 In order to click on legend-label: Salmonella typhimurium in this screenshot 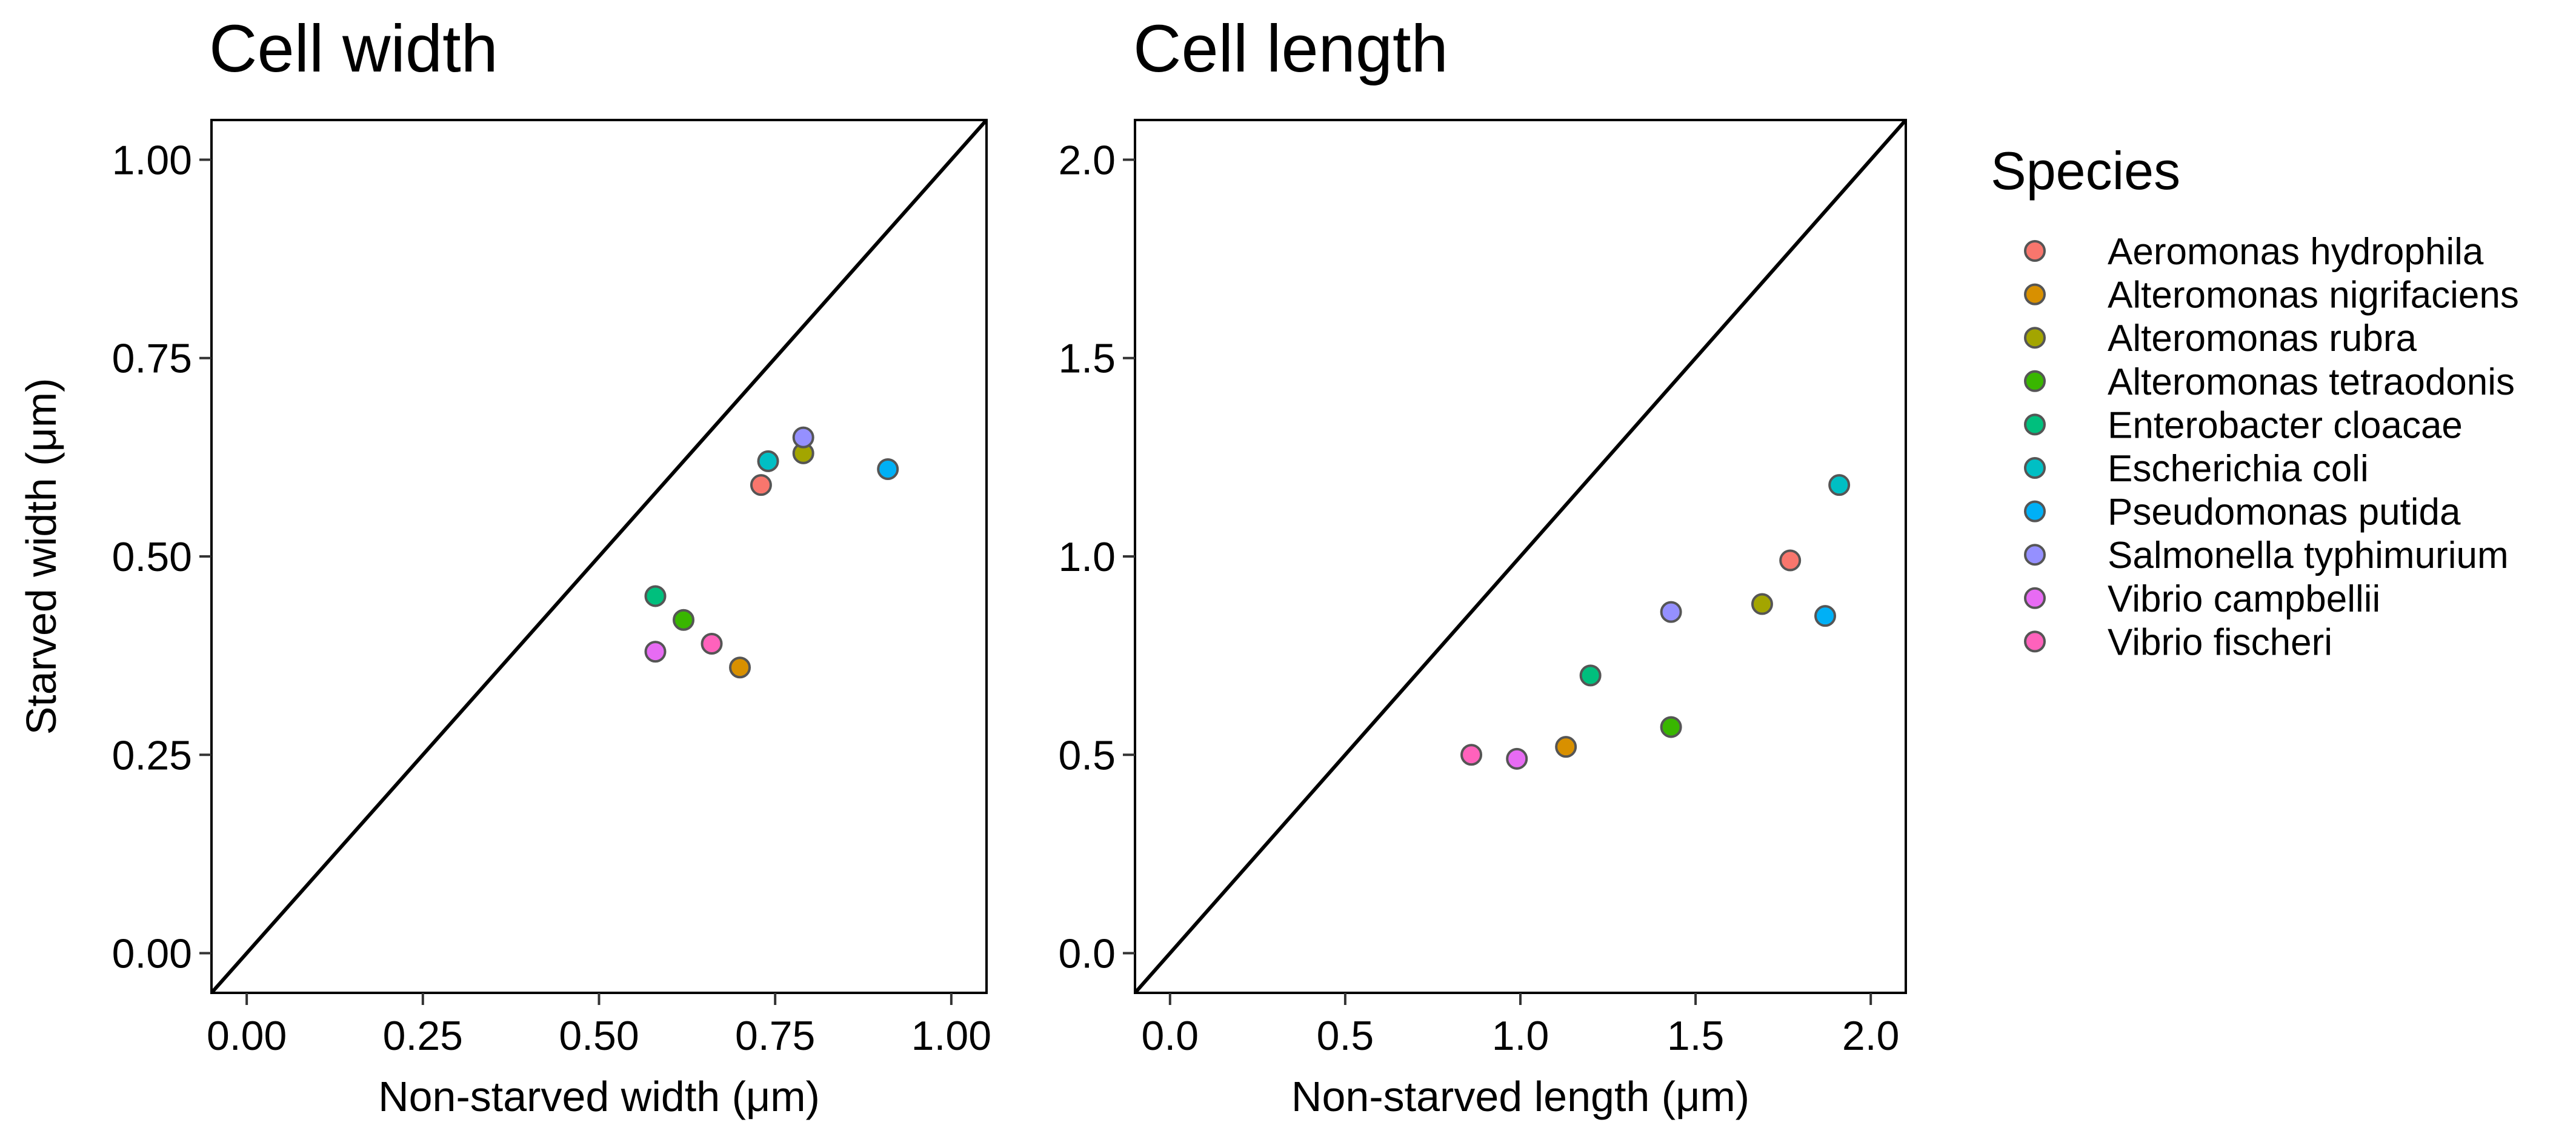, I will do `click(2308, 556)`.